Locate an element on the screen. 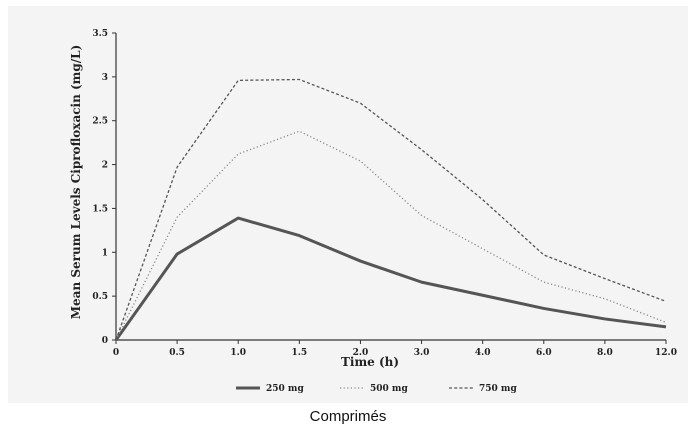 Image resolution: width=696 pixels, height=428 pixels. x-tick-label: 6.0 is located at coordinates (544, 353).